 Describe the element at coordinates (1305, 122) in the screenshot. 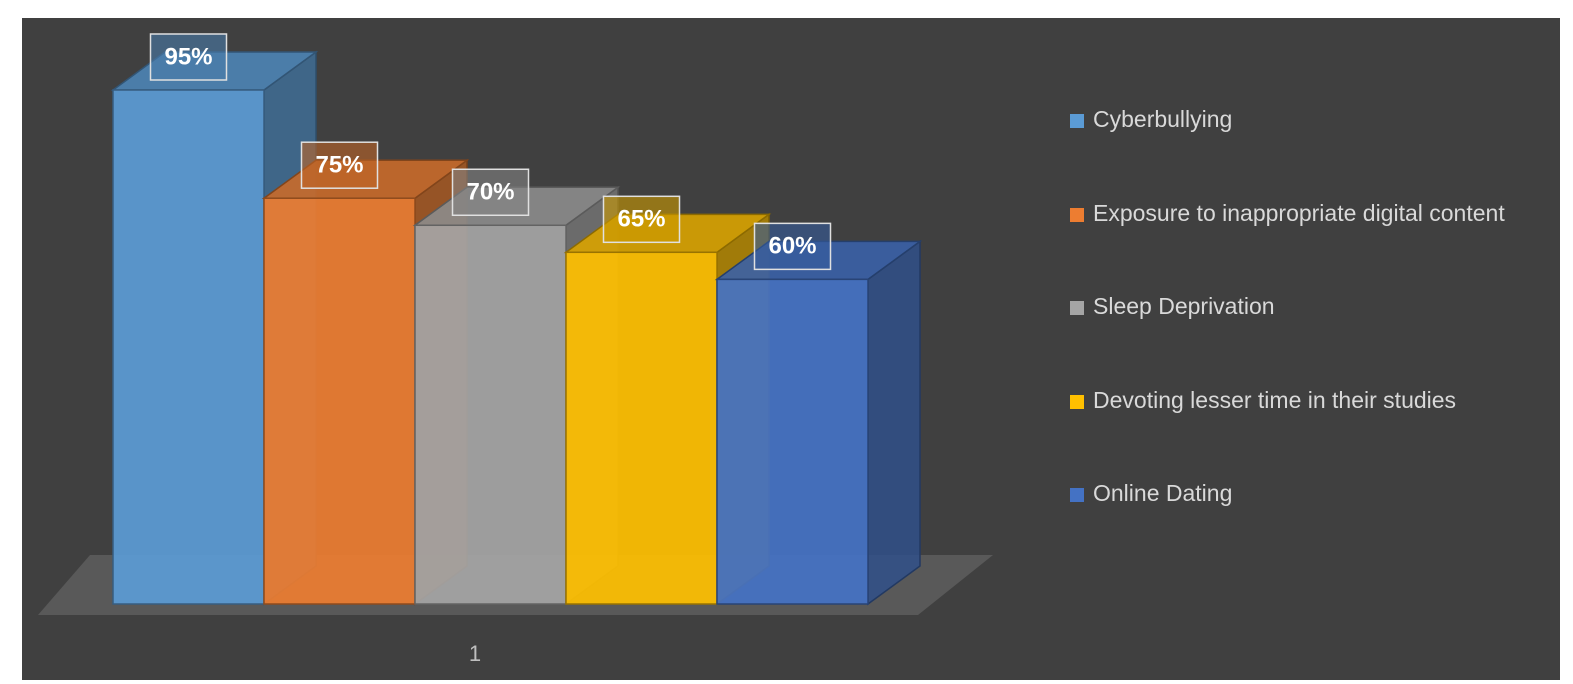

I see `legend-item: Cyberbullying` at that location.